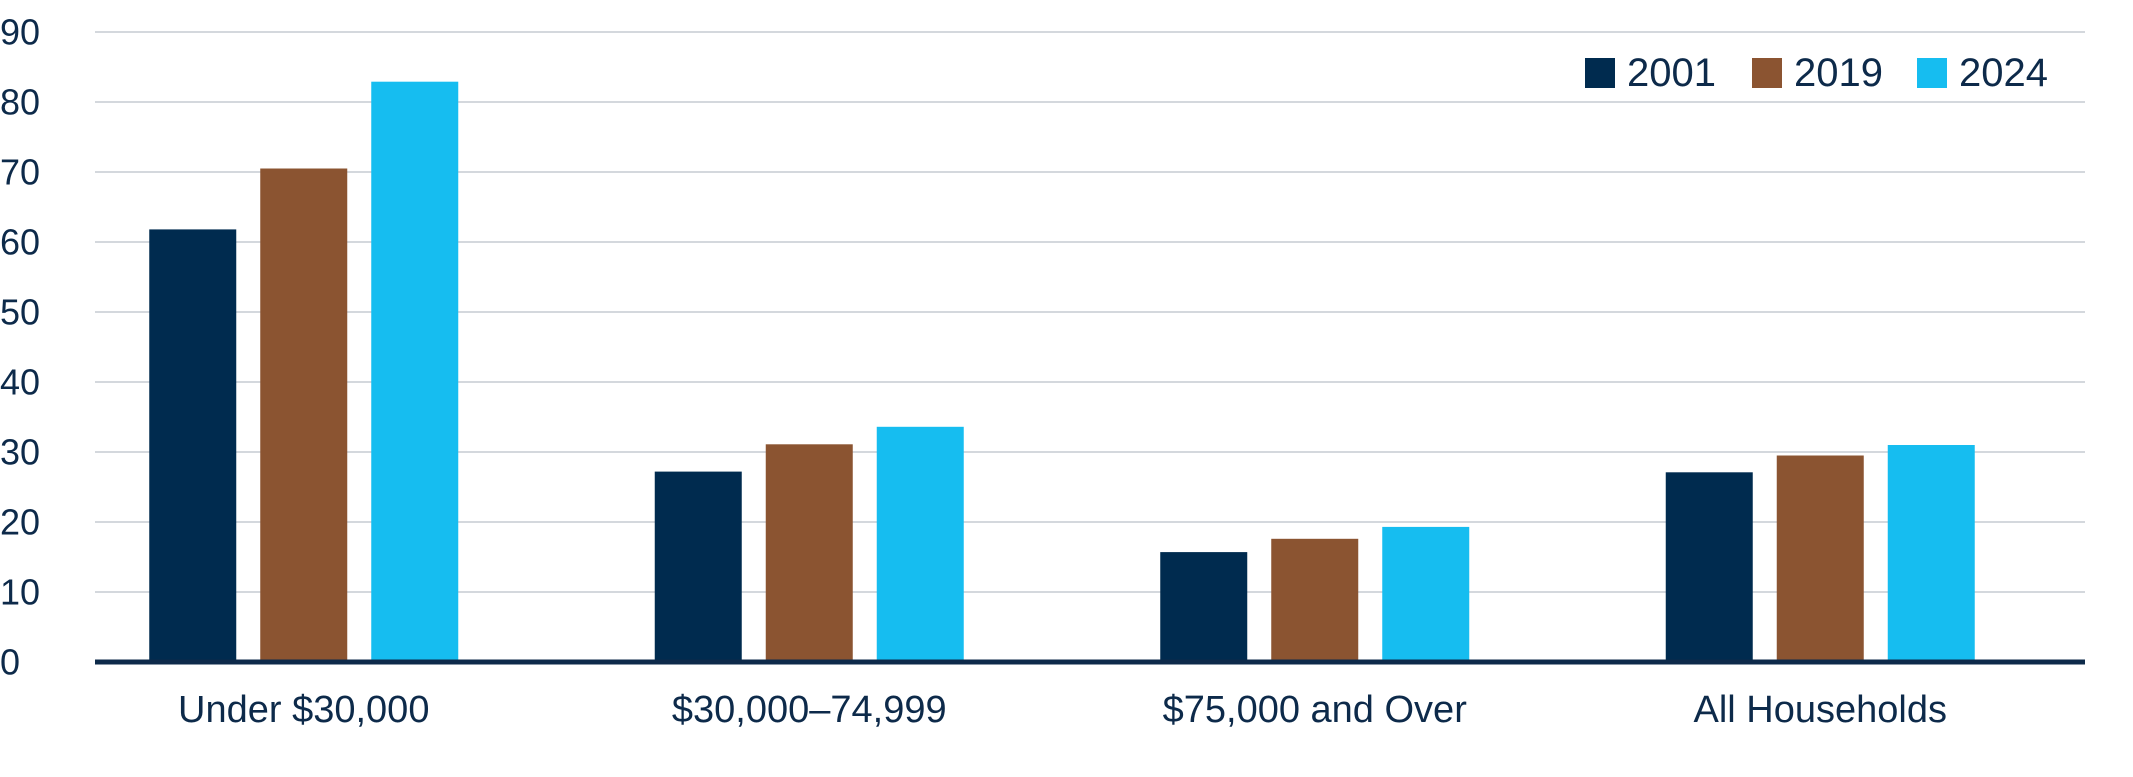 Image resolution: width=2133 pixels, height=777 pixels. I want to click on legend-label: 2024, so click(2003, 73).